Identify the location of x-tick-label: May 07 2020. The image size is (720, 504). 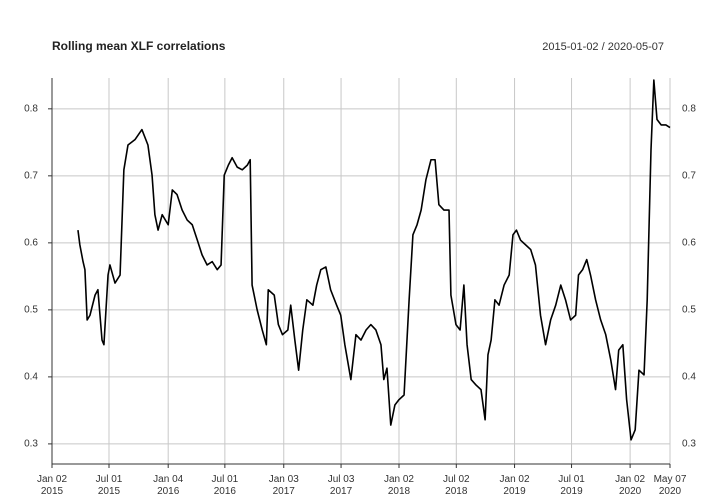
(670, 485).